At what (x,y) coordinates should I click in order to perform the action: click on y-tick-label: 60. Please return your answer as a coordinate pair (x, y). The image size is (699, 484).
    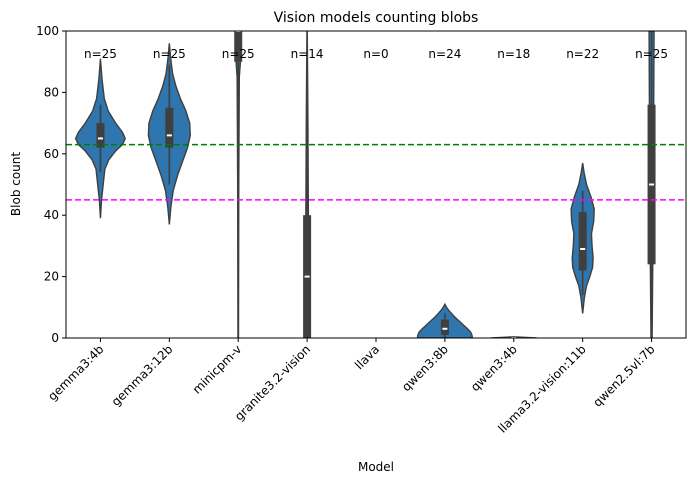
    Looking at the image, I should click on (51, 154).